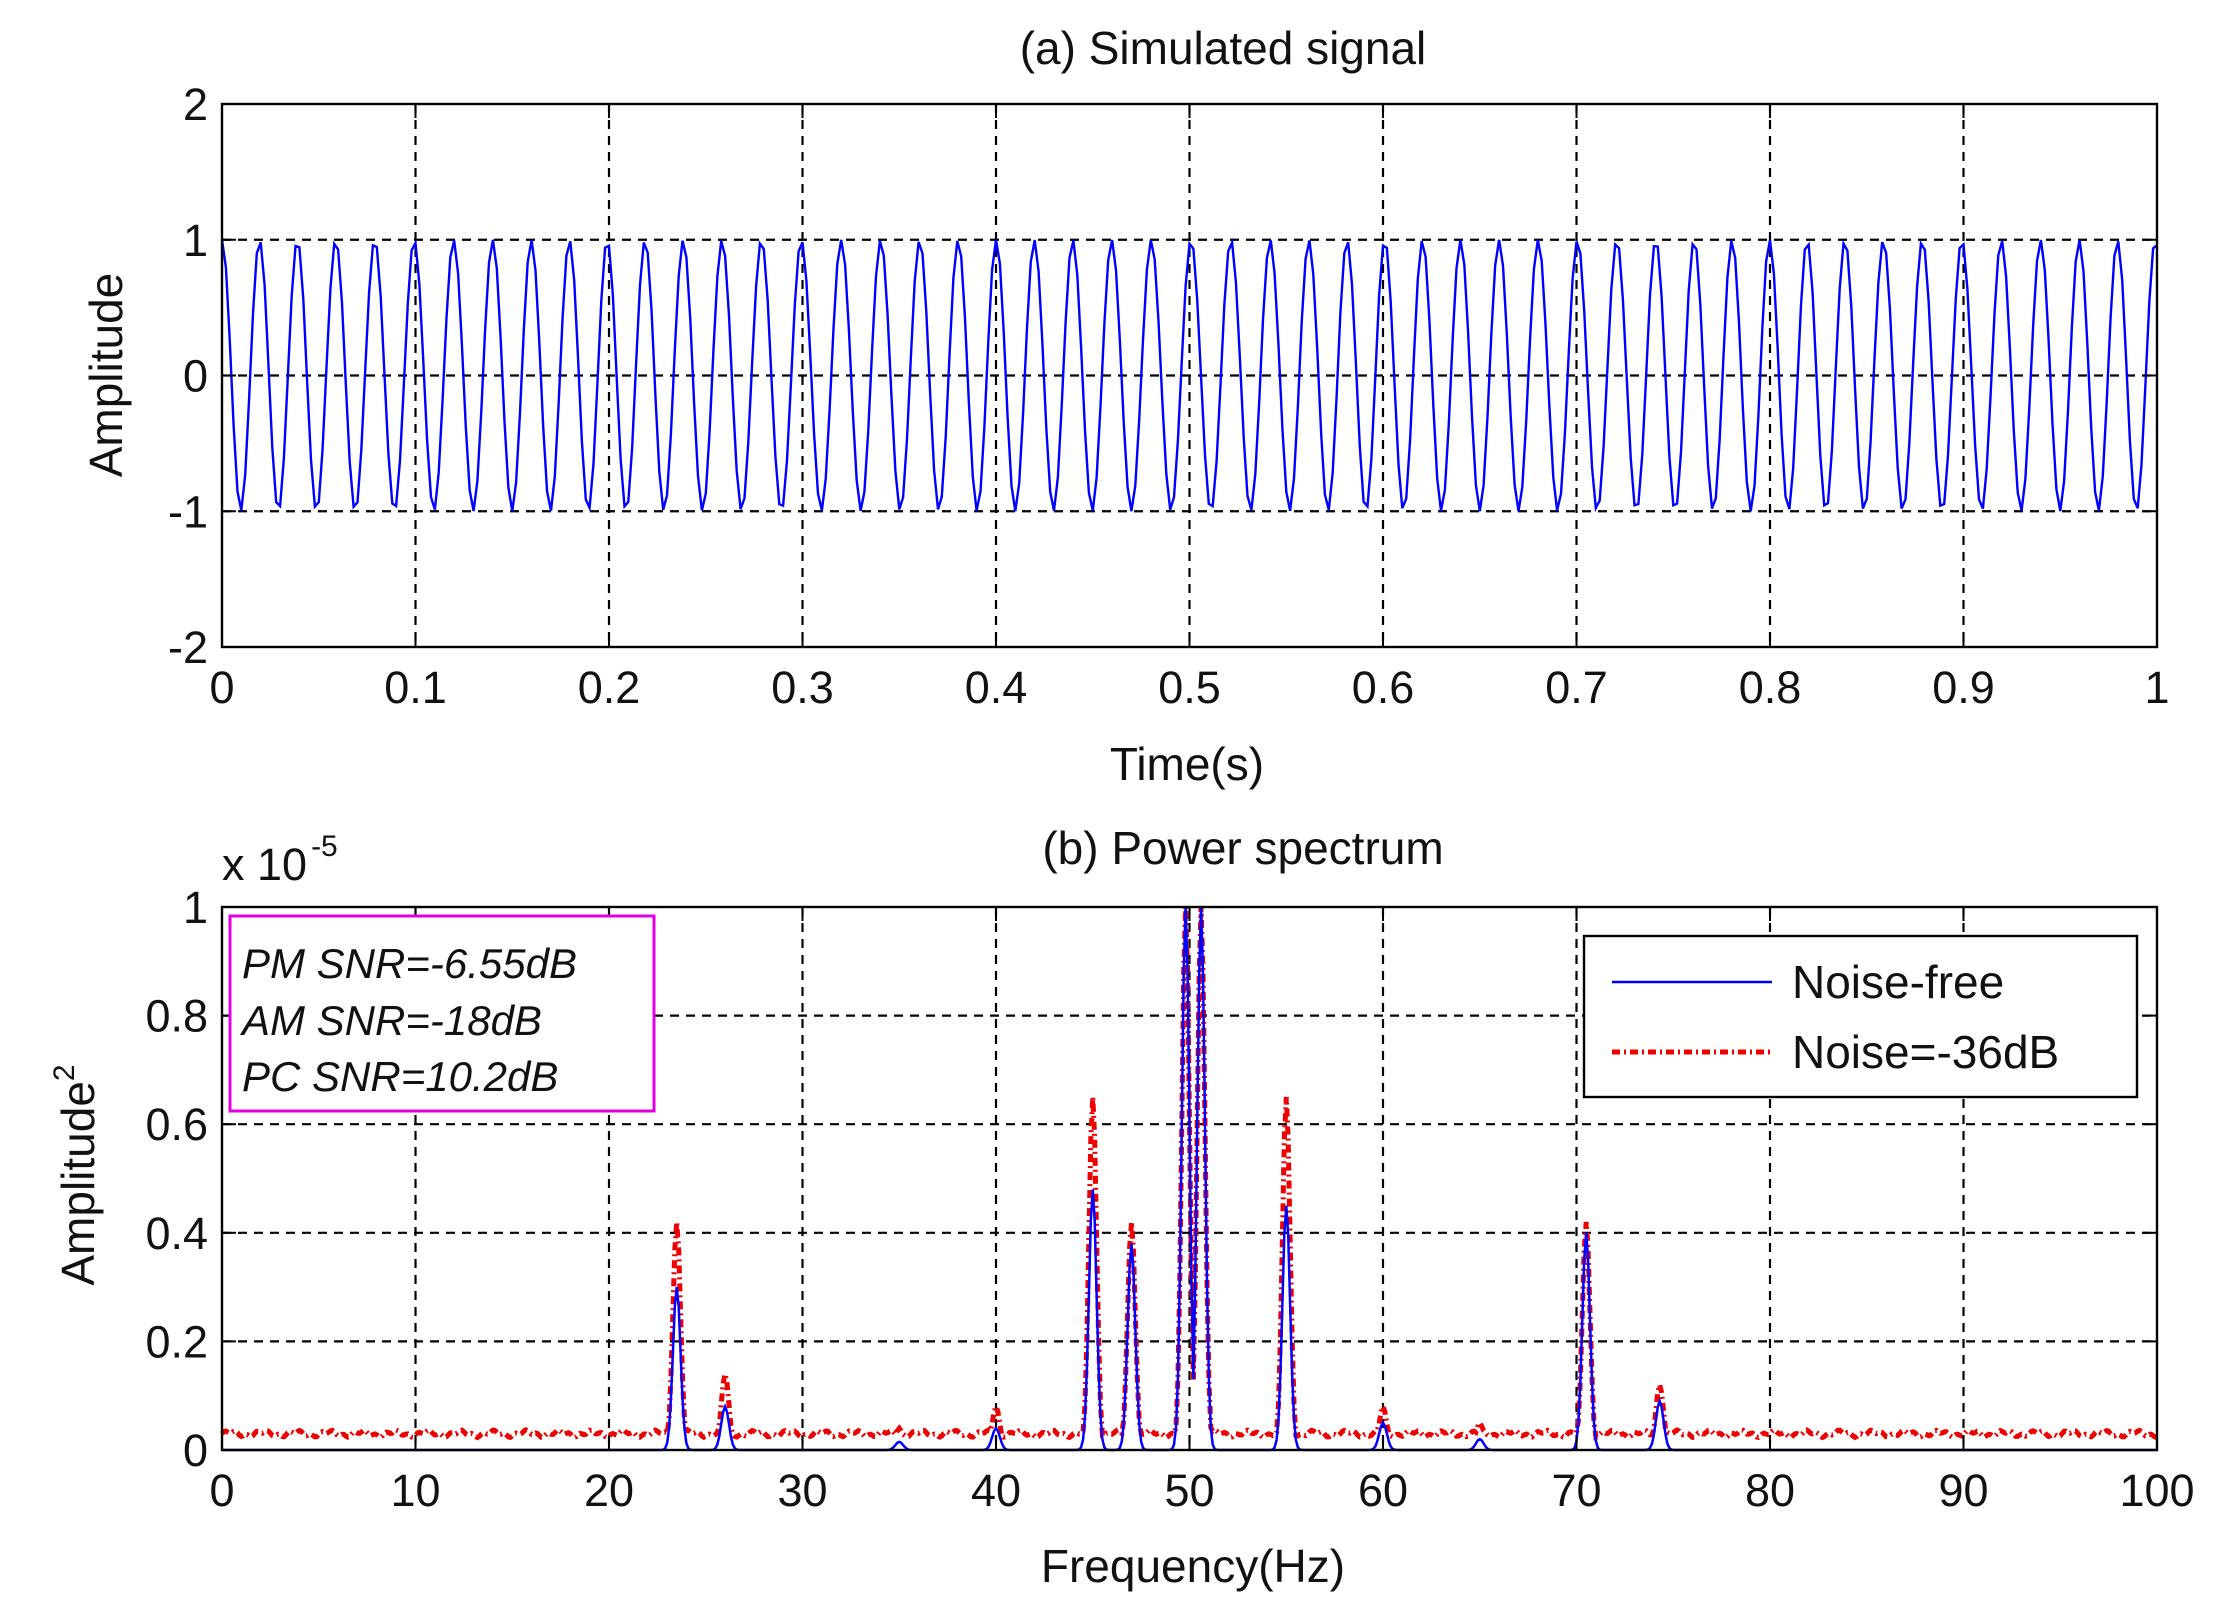 This screenshot has width=2213, height=1610. What do you see at coordinates (1242, 848) in the screenshot?
I see `panel-b-title: (b) Power spectrum` at bounding box center [1242, 848].